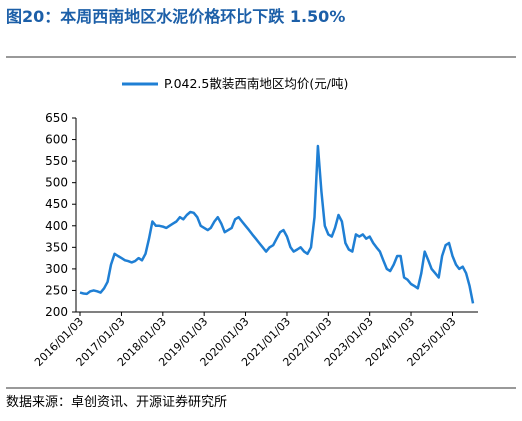 The width and height of the screenshot is (522, 421). Describe the element at coordinates (56, 247) in the screenshot. I see `y-tick-label: 350` at that location.